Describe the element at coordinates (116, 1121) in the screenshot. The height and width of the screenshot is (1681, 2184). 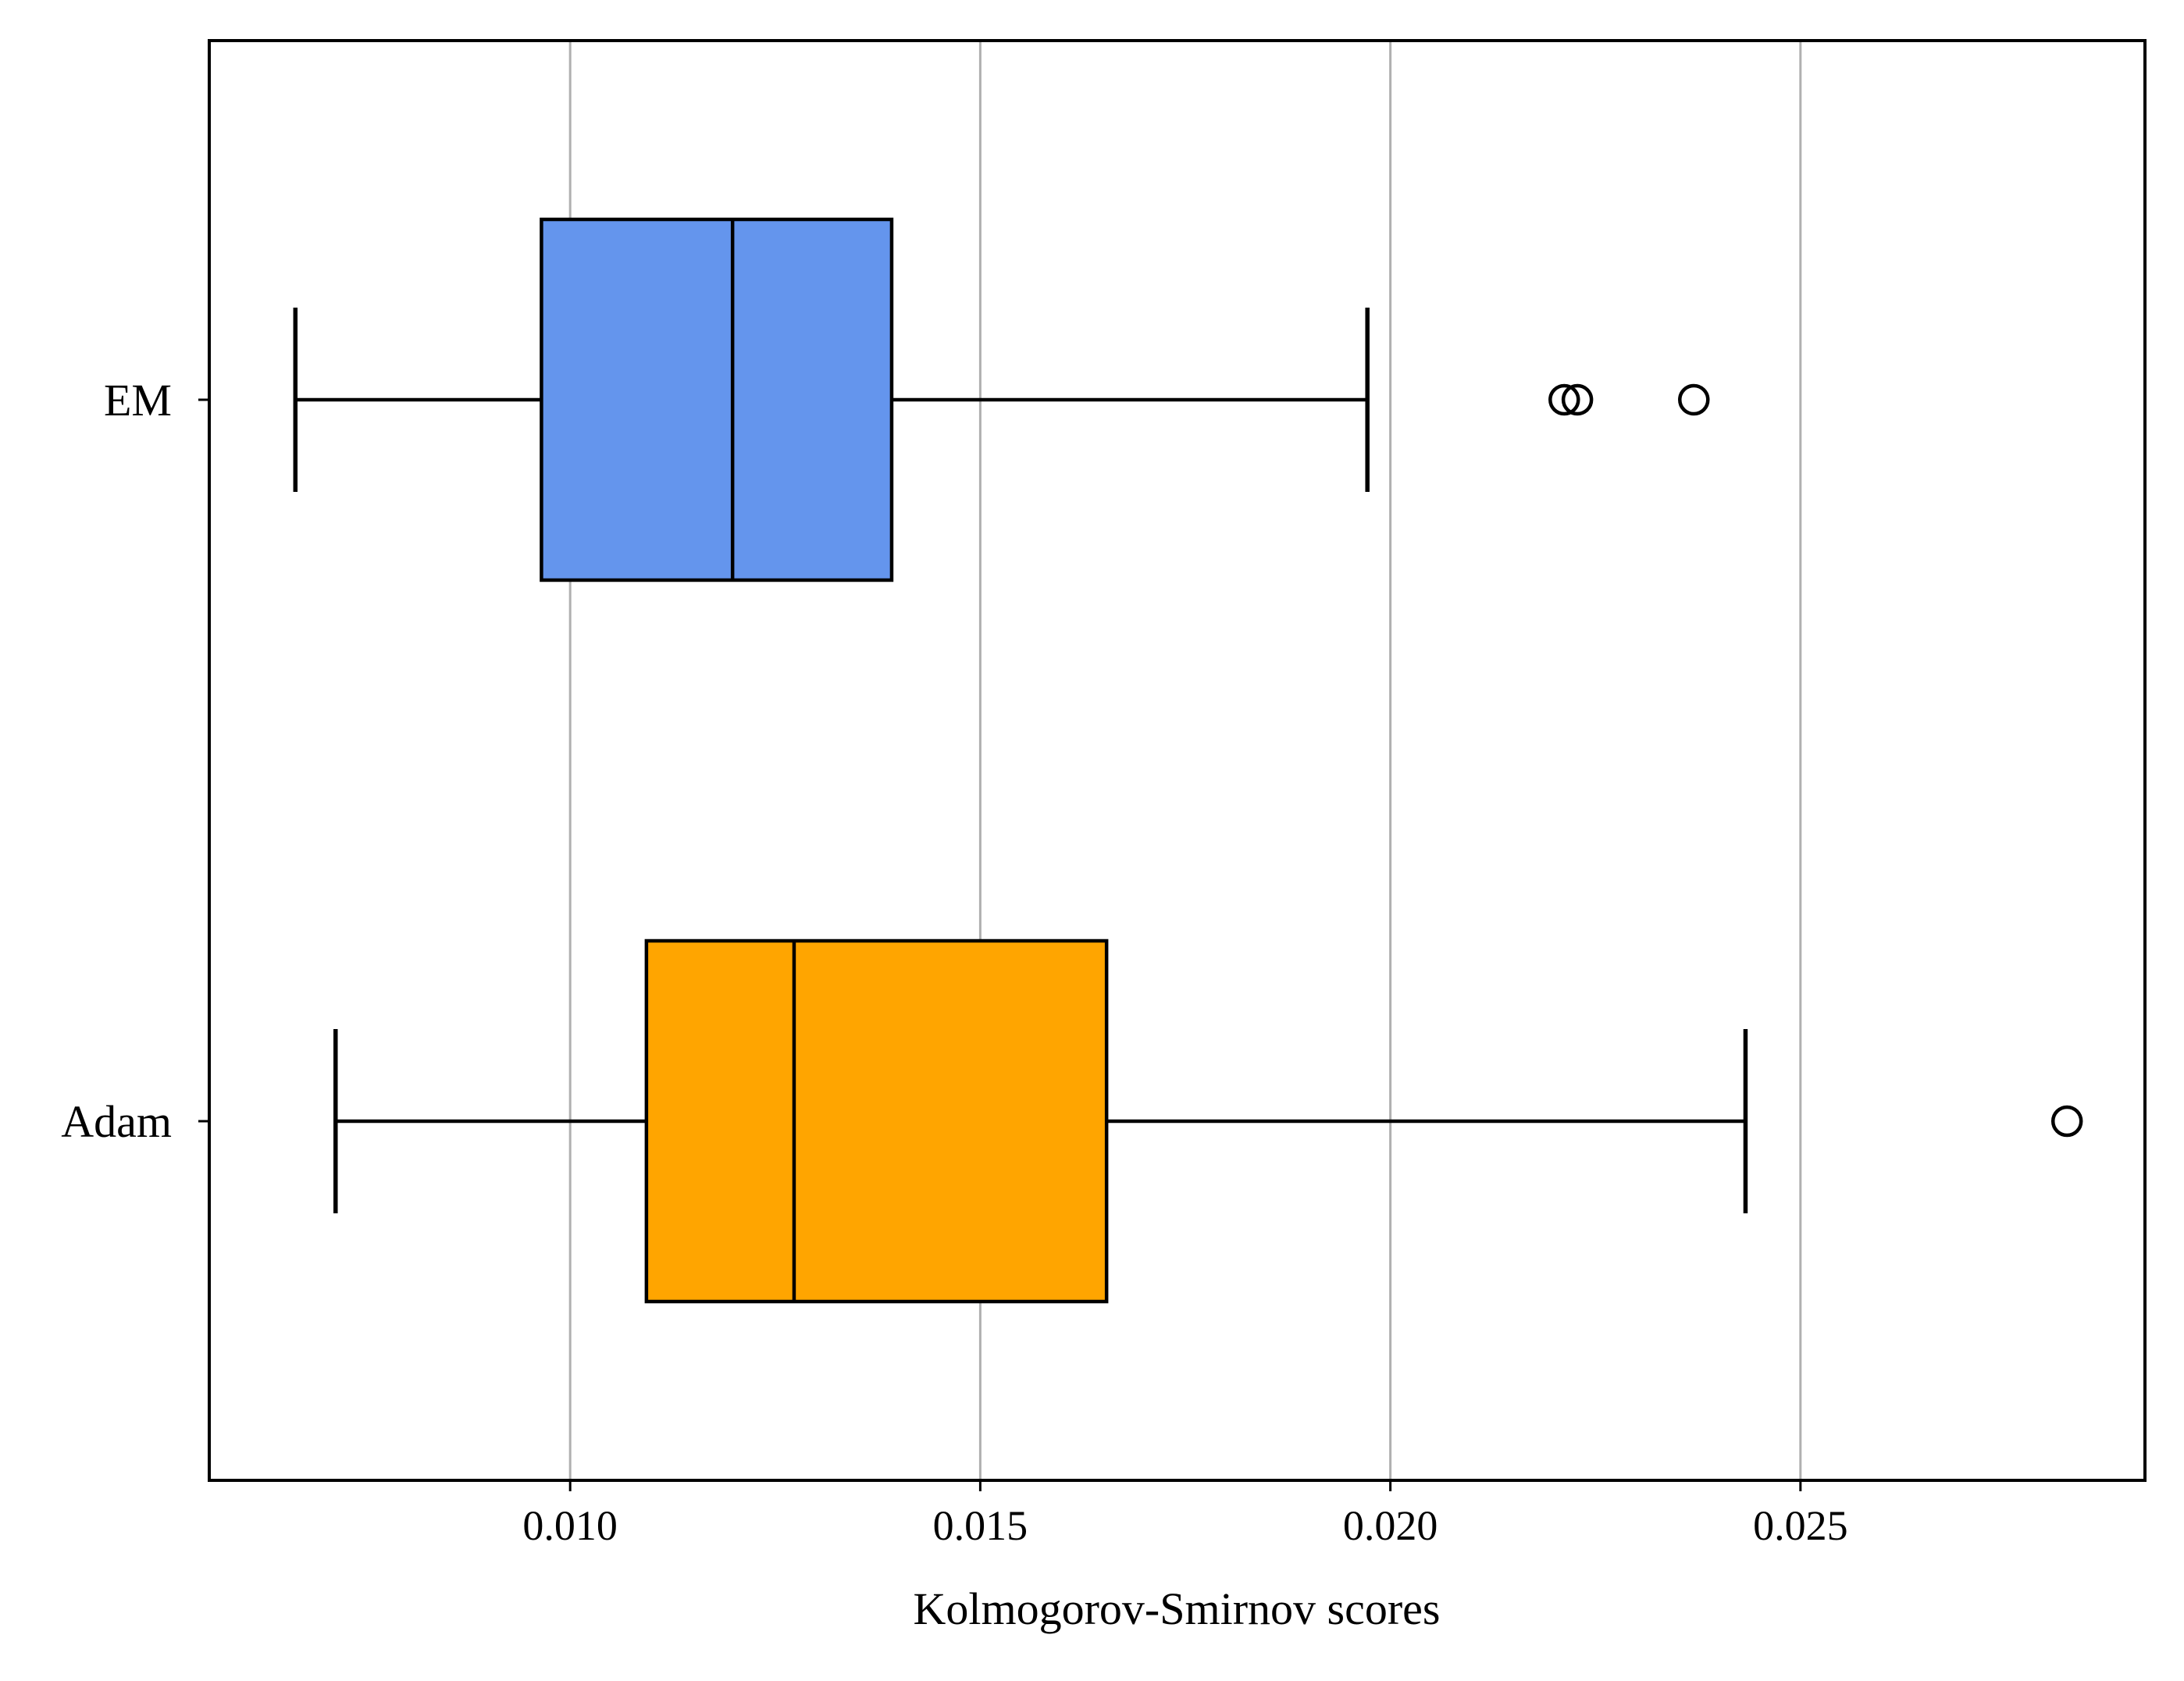
I see `y-category-label: Adam` at that location.